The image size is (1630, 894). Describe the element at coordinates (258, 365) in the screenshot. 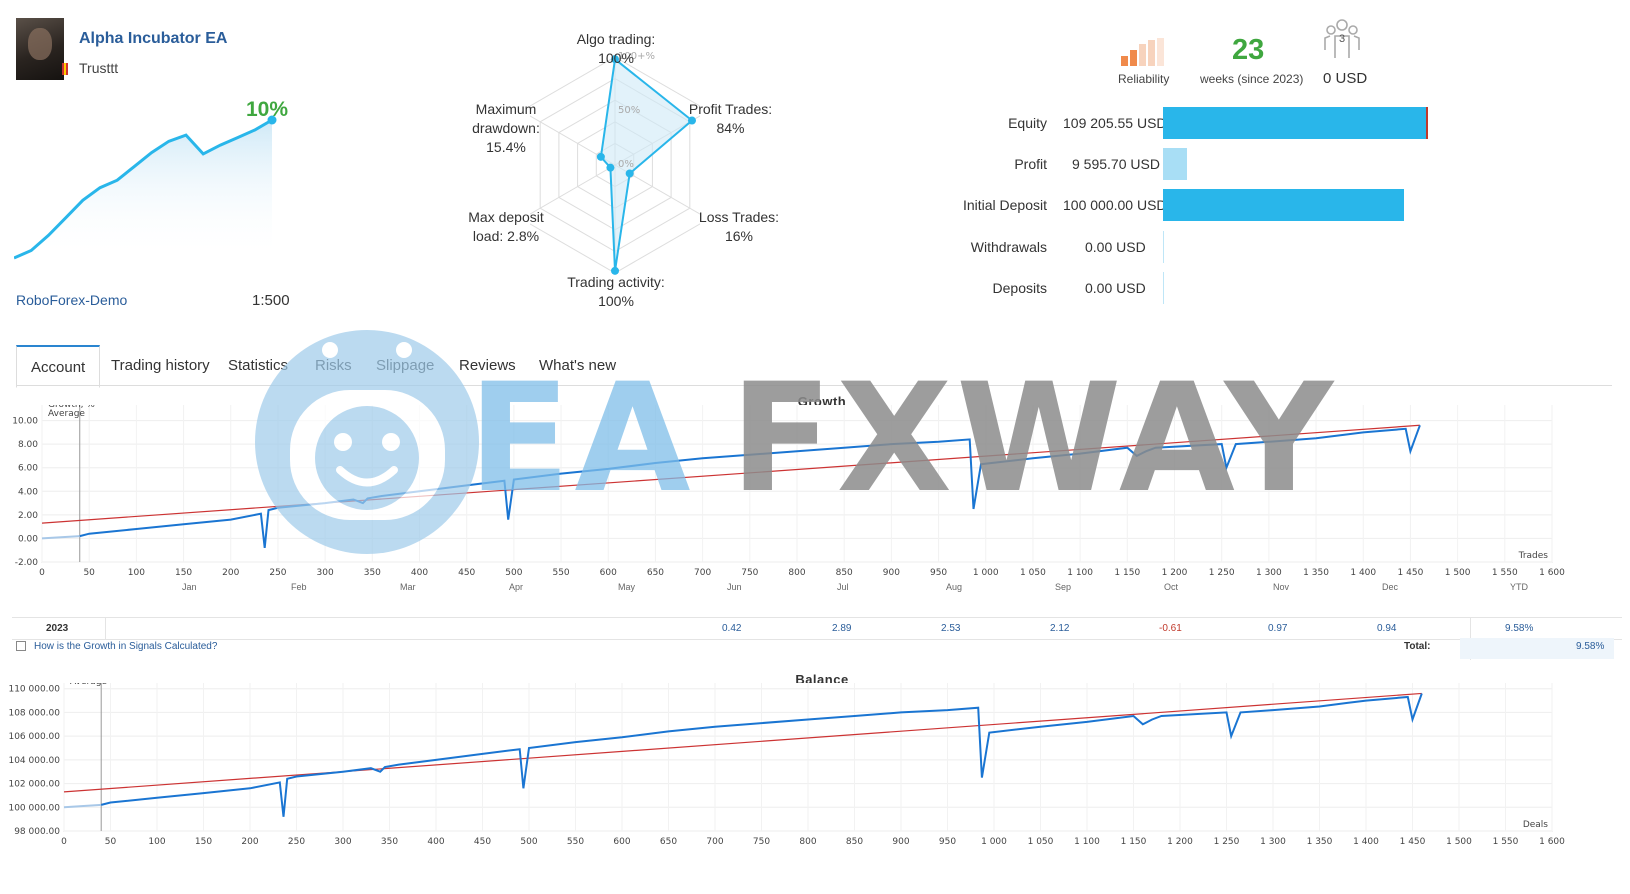

I see `tab-statistics: Statistics` at that location.